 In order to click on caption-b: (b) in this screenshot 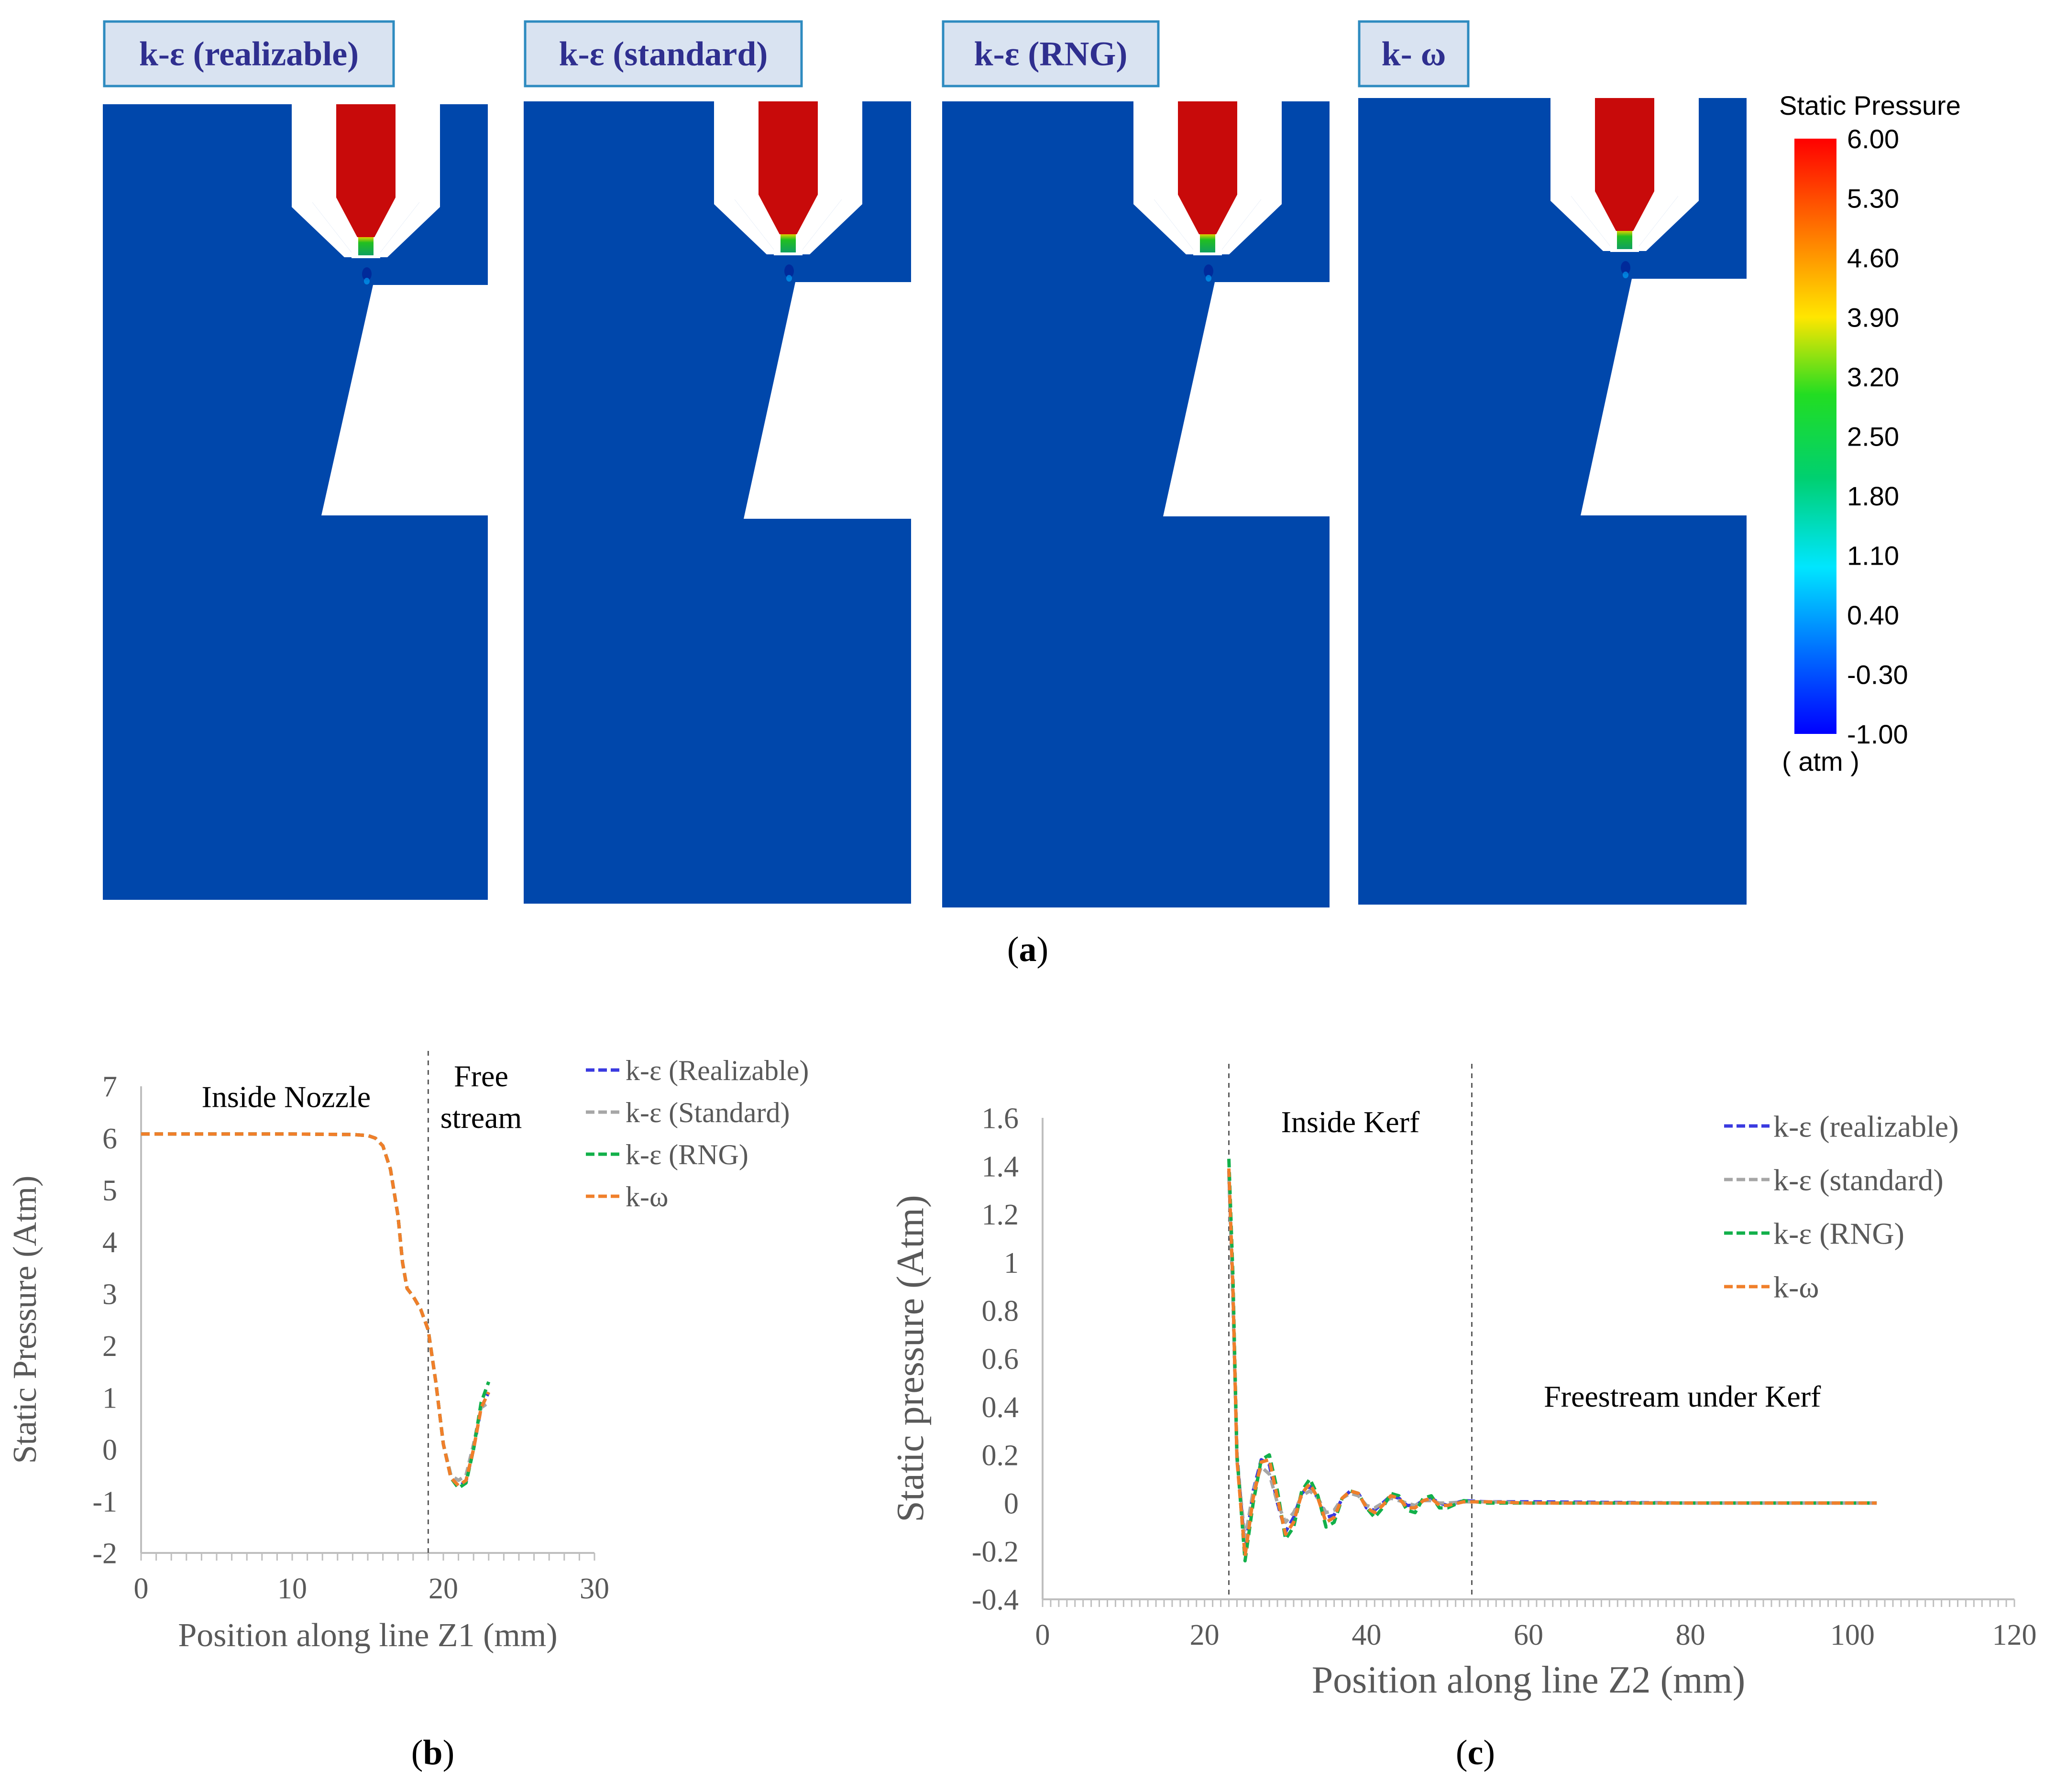, I will do `click(432, 1752)`.